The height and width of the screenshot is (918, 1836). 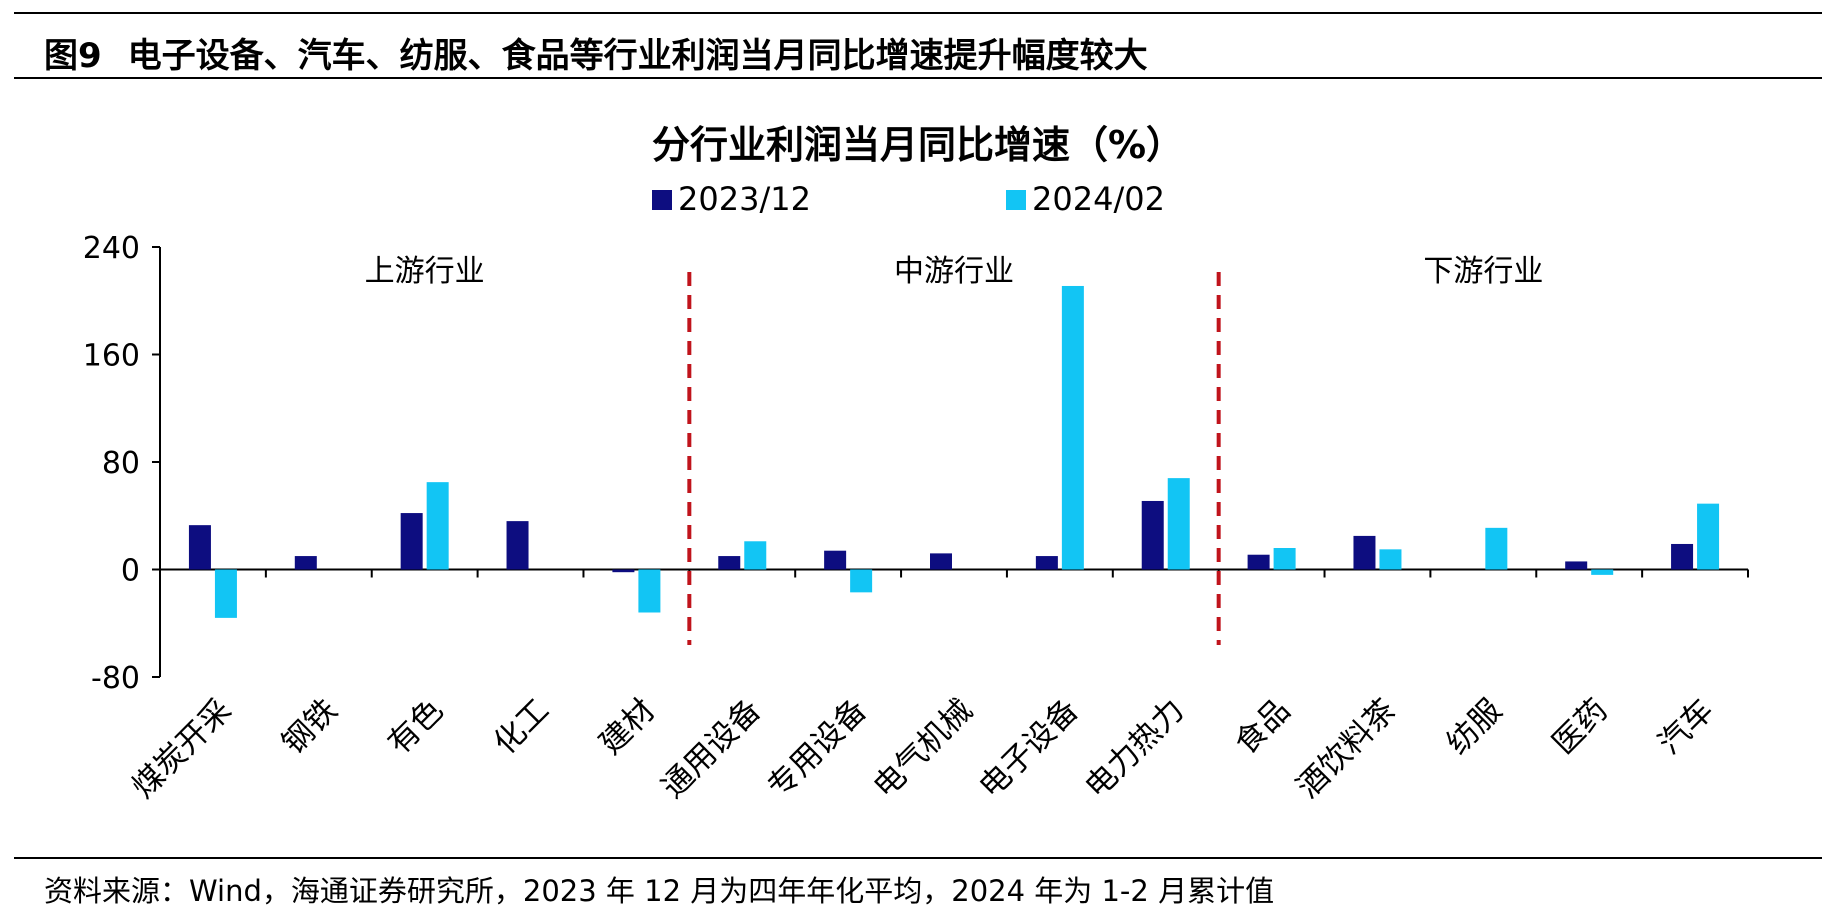 I want to click on bar-2024-02-建材, so click(x=649, y=591).